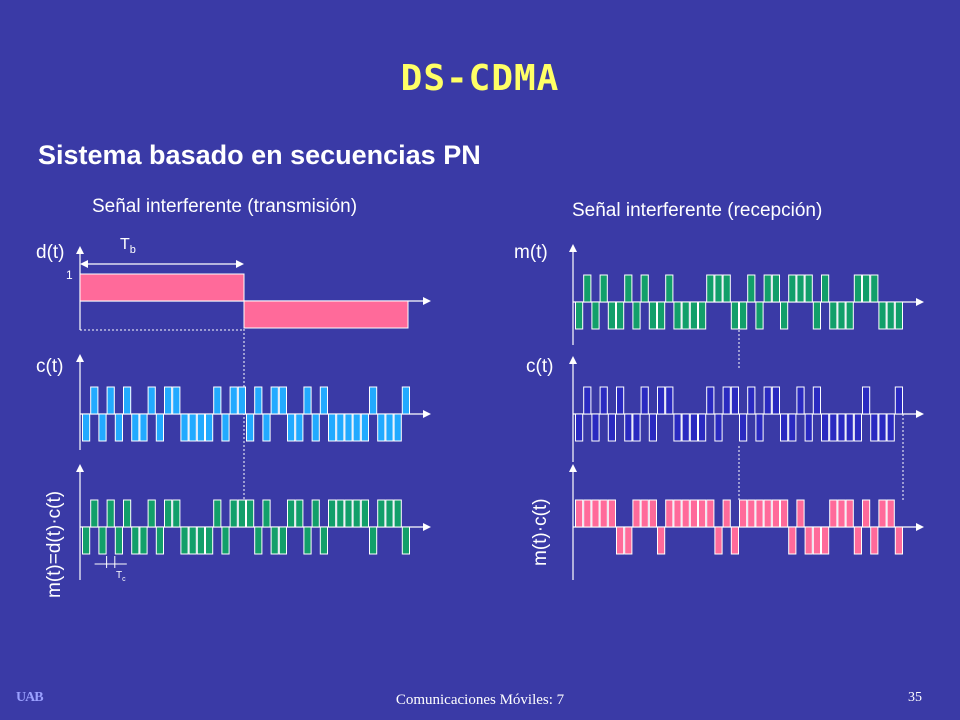 Image resolution: width=960 pixels, height=720 pixels. Describe the element at coordinates (69, 275) in the screenshot. I see `label-level-one: 1` at that location.